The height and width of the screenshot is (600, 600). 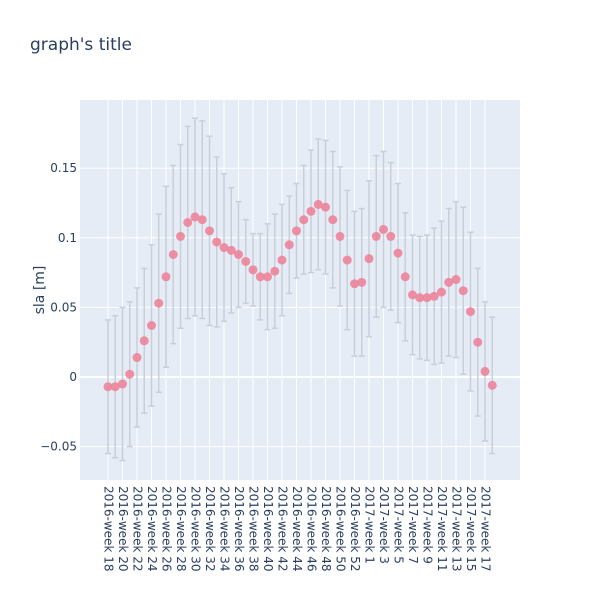 I want to click on x-tick-label: 2016-week 26, so click(x=167, y=528).